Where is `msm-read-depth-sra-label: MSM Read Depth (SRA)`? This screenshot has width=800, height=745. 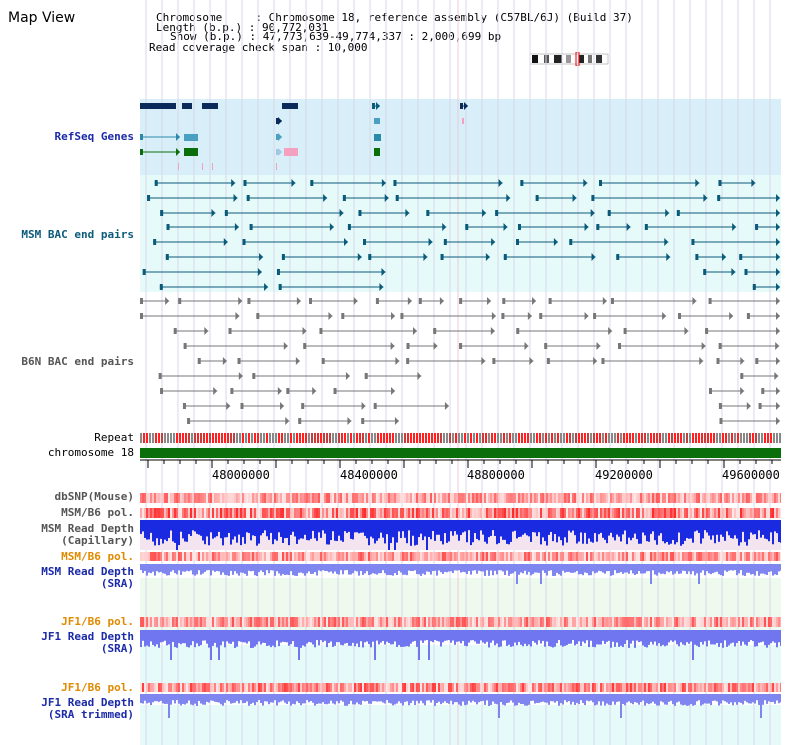
msm-read-depth-sra-label: MSM Read Depth (SRA) is located at coordinates (87, 577).